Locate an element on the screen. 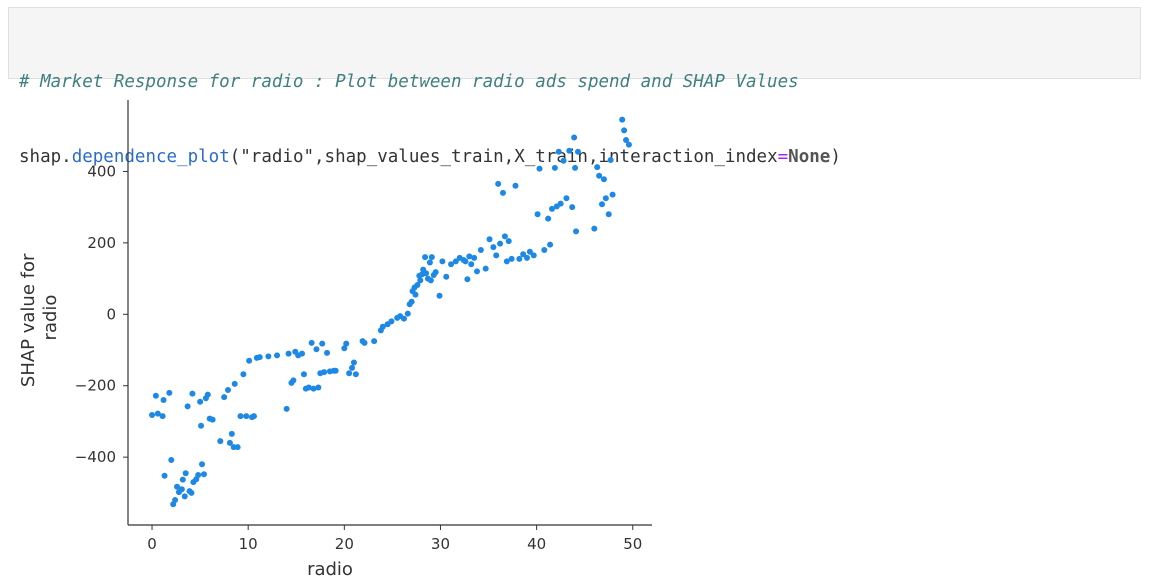  x-tick-label: 40 is located at coordinates (536, 544).